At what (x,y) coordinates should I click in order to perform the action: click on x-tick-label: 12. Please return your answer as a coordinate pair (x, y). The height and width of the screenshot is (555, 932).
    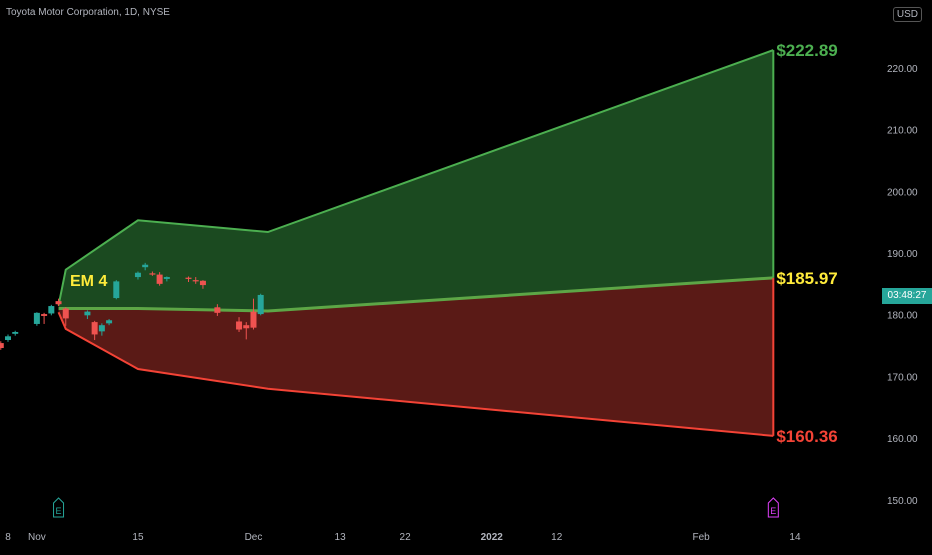
    Looking at the image, I should click on (557, 537).